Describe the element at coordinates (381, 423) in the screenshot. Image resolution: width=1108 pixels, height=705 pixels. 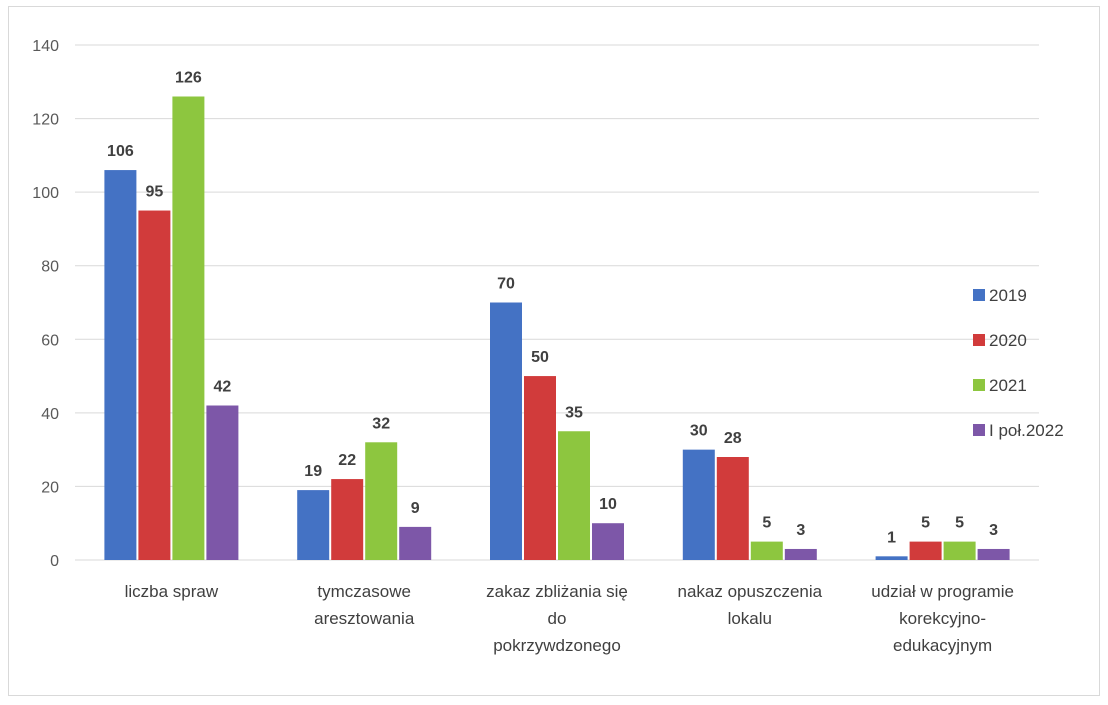
I see `data-label: 32` at that location.